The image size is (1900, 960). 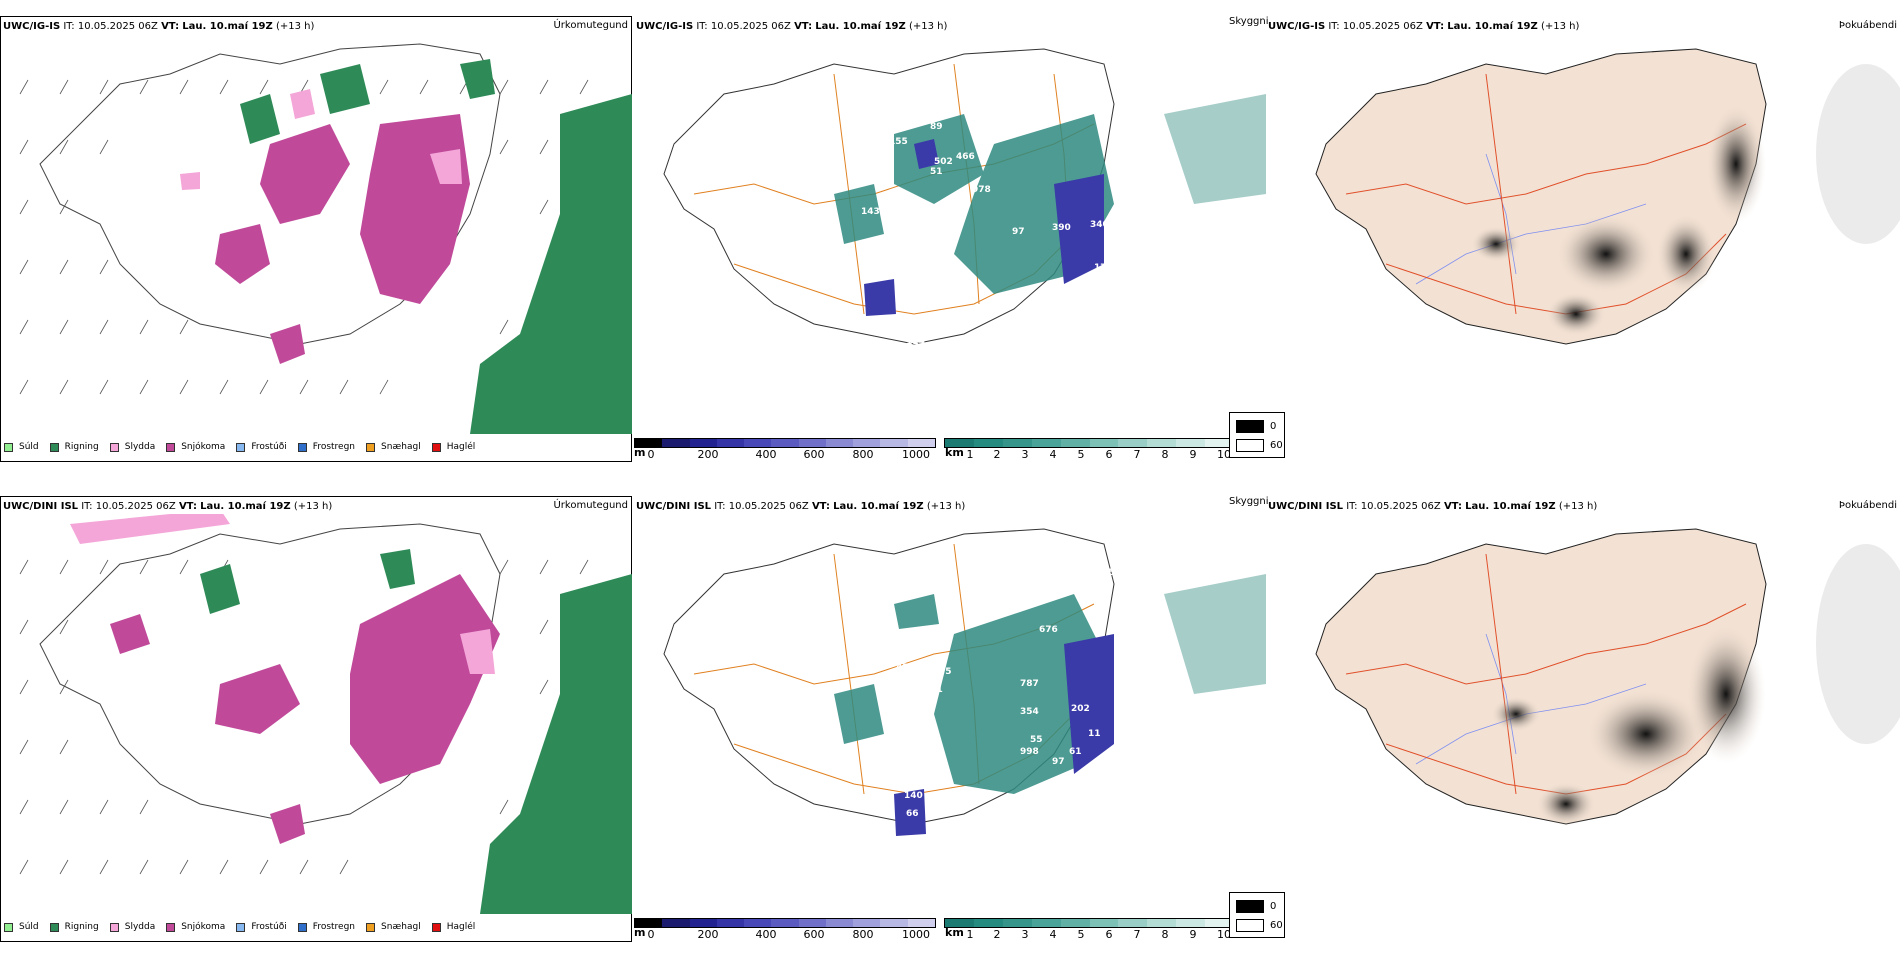 What do you see at coordinates (1224, 934) in the screenshot?
I see `tick-label: 10` at bounding box center [1224, 934].